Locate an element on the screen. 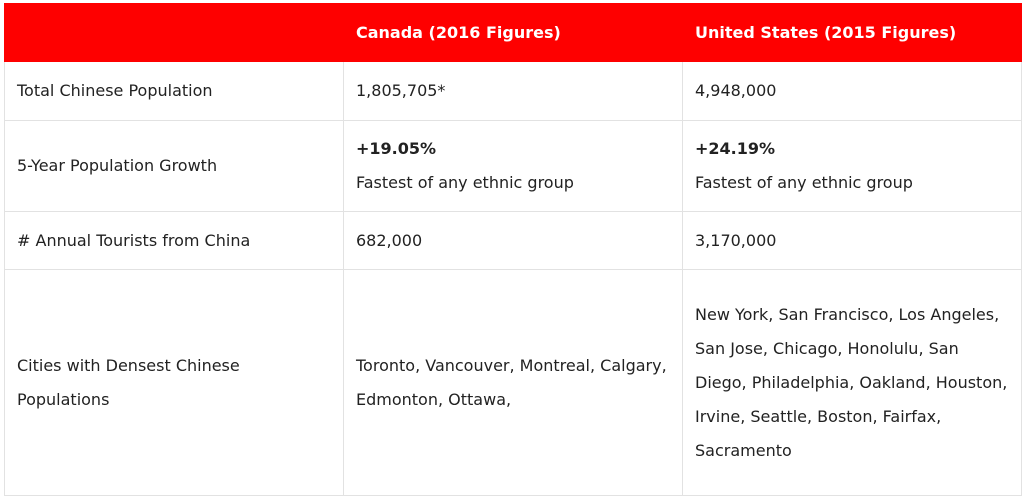  row-label: 5-Year Population Growth is located at coordinates (174, 166).